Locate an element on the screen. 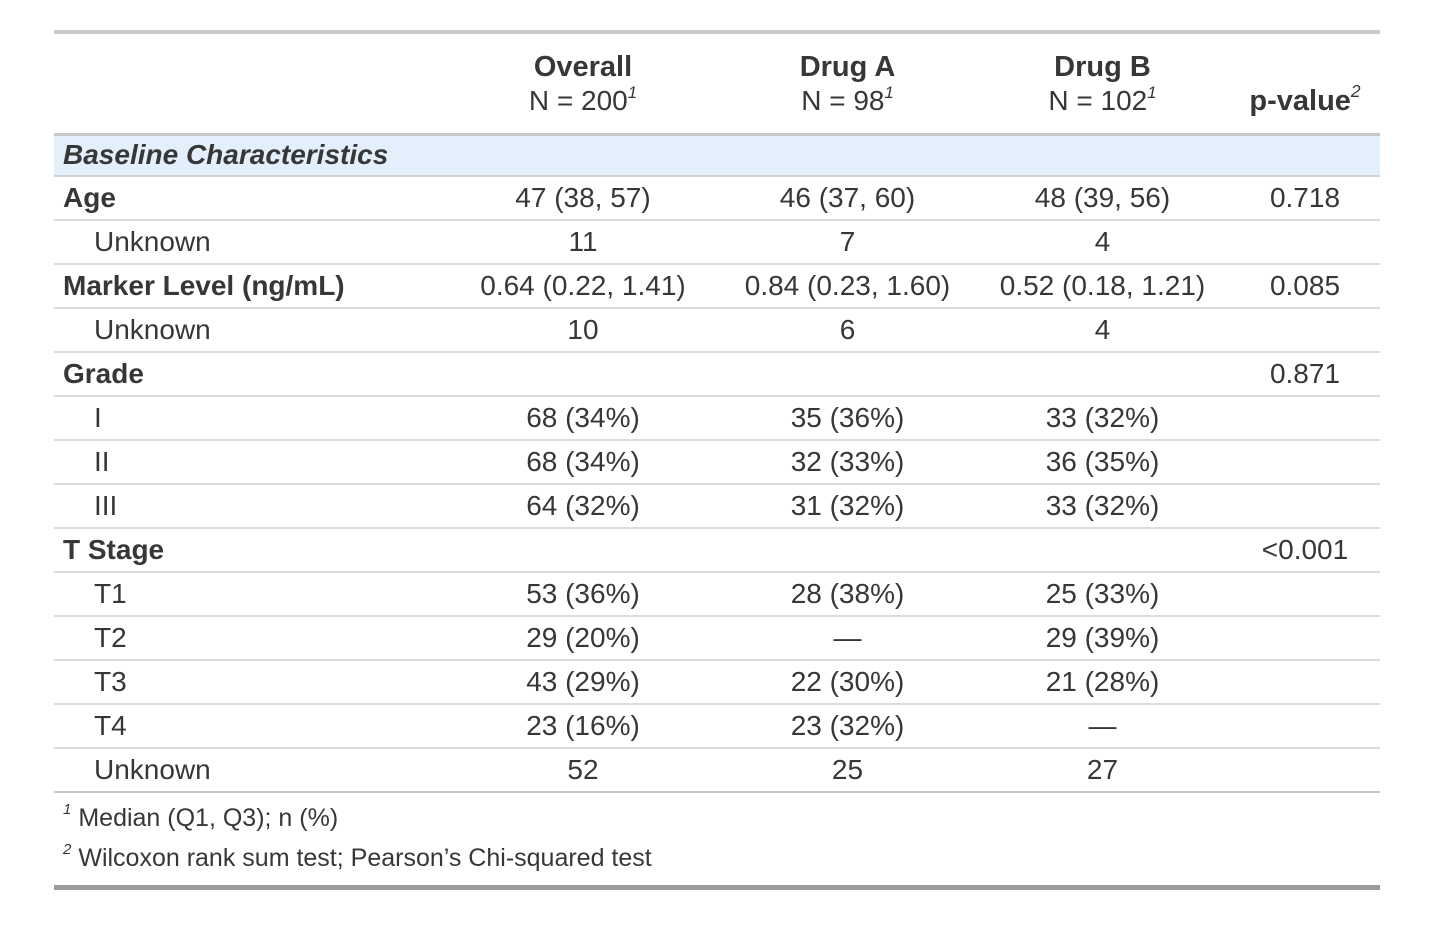  value-cell: 35 (36%) is located at coordinates (847, 418).